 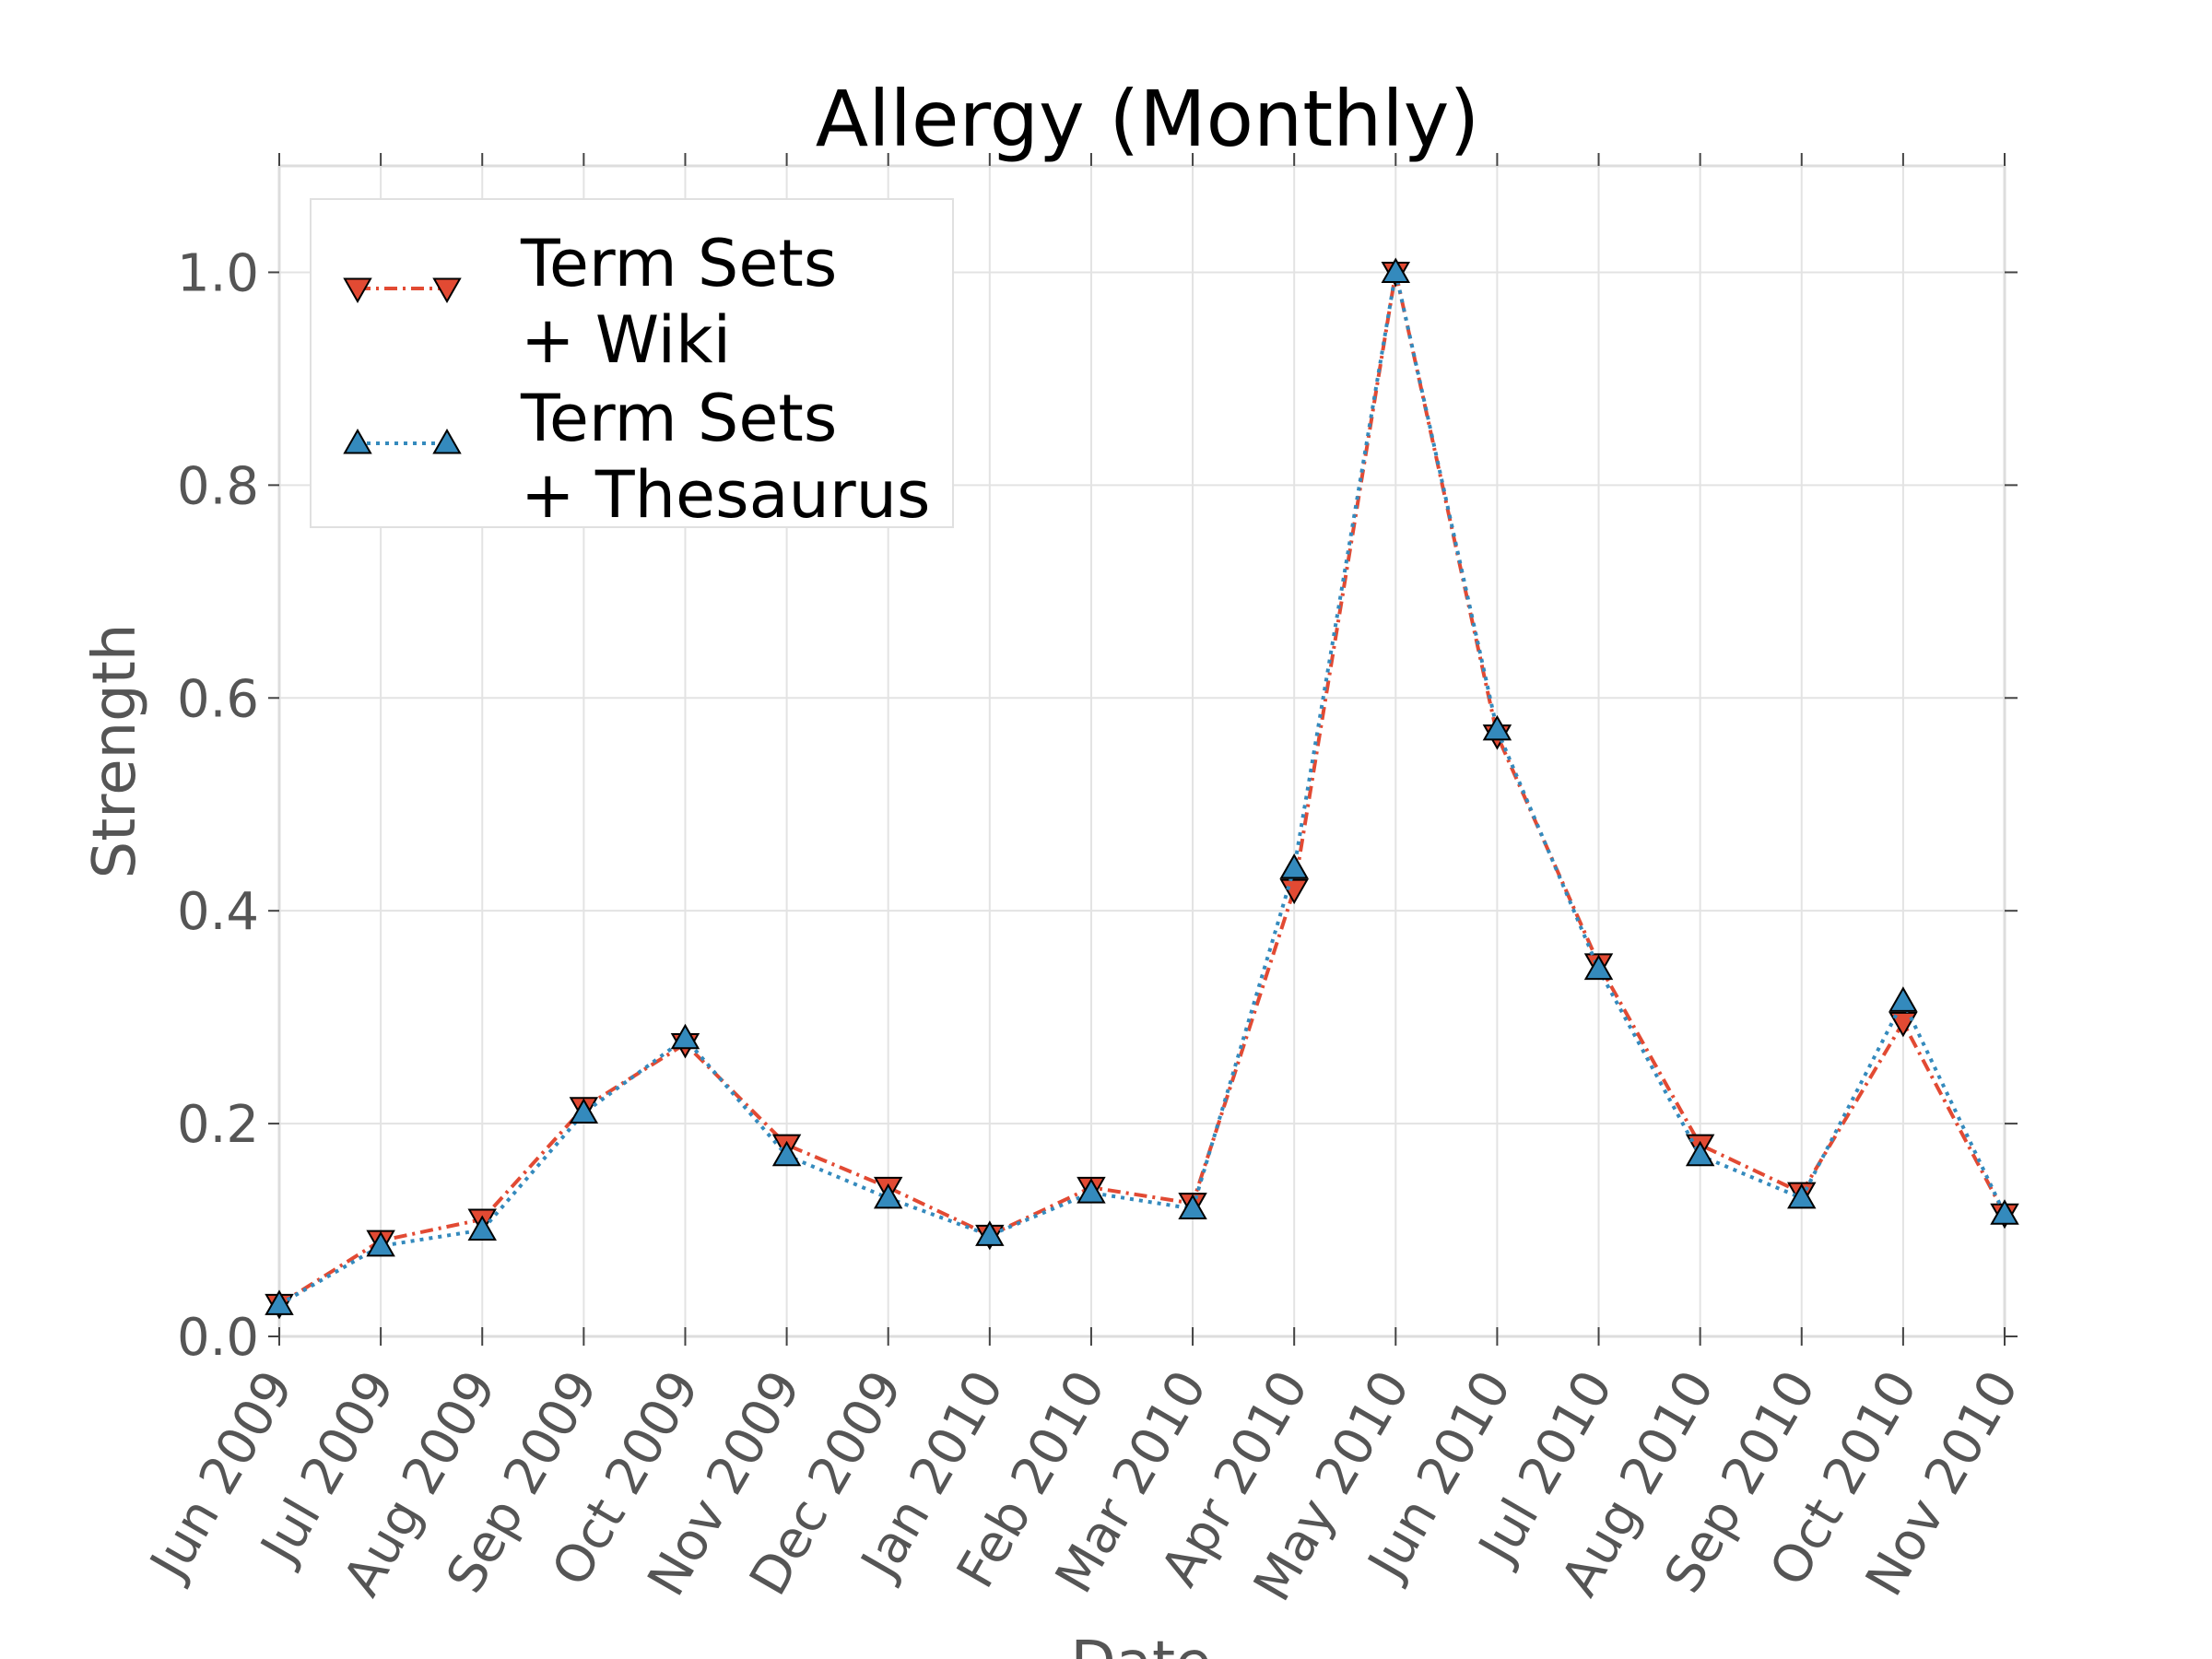 I want to click on chart-title: Allergy (Monthly), so click(x=1147, y=119).